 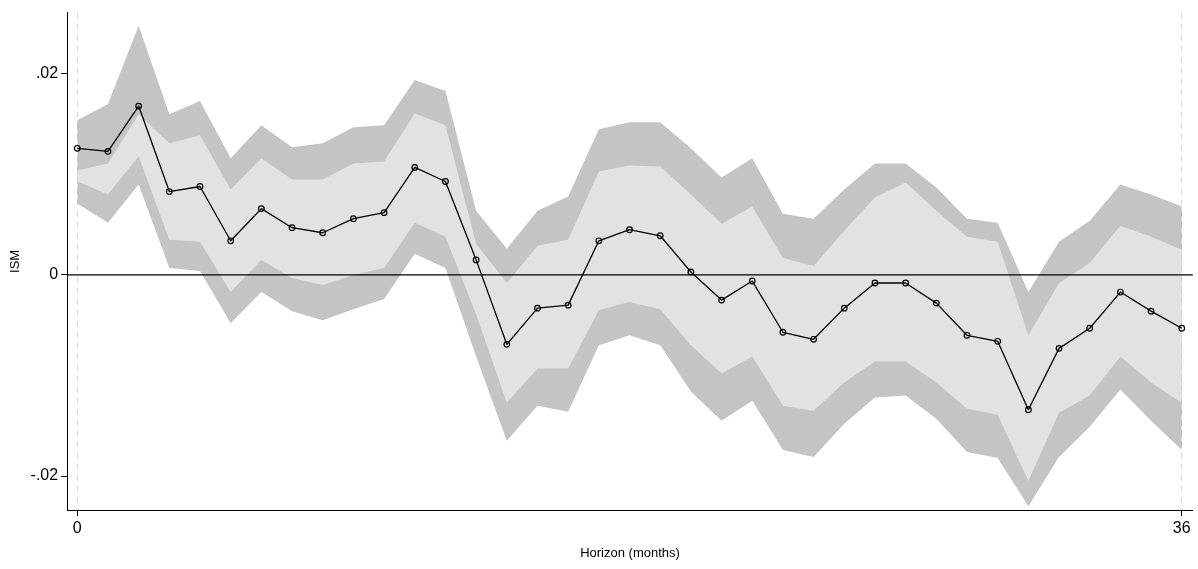 What do you see at coordinates (47, 73) in the screenshot?
I see `y-tick-label: .02` at bounding box center [47, 73].